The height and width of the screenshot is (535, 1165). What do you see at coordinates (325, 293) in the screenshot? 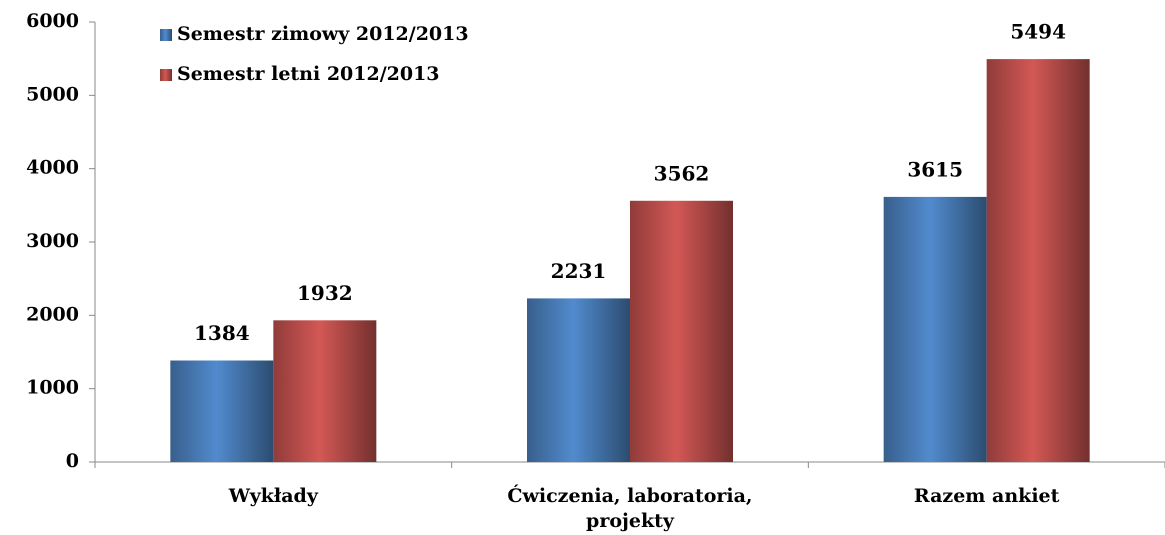
I see `data-label: 1932` at bounding box center [325, 293].